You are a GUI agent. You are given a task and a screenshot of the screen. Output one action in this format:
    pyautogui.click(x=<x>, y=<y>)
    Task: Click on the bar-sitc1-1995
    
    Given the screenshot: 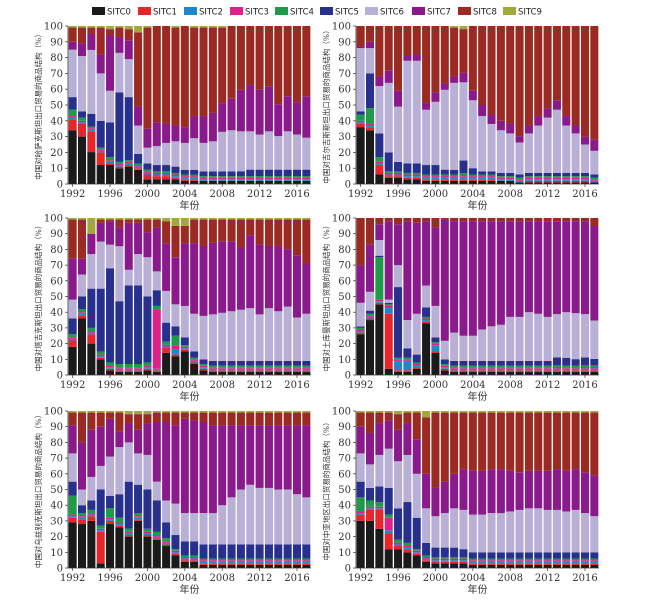 What is the action you would take?
    pyautogui.click(x=100, y=159)
    